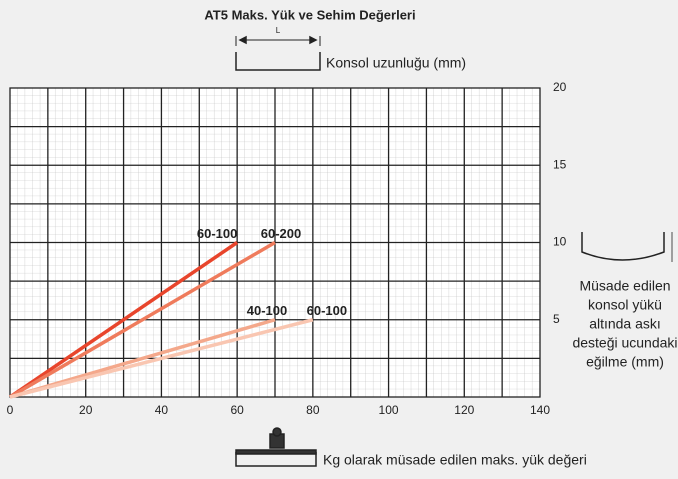 The height and width of the screenshot is (479, 678). What do you see at coordinates (86, 410) in the screenshot?
I see `x-tick-label: 20` at bounding box center [86, 410].